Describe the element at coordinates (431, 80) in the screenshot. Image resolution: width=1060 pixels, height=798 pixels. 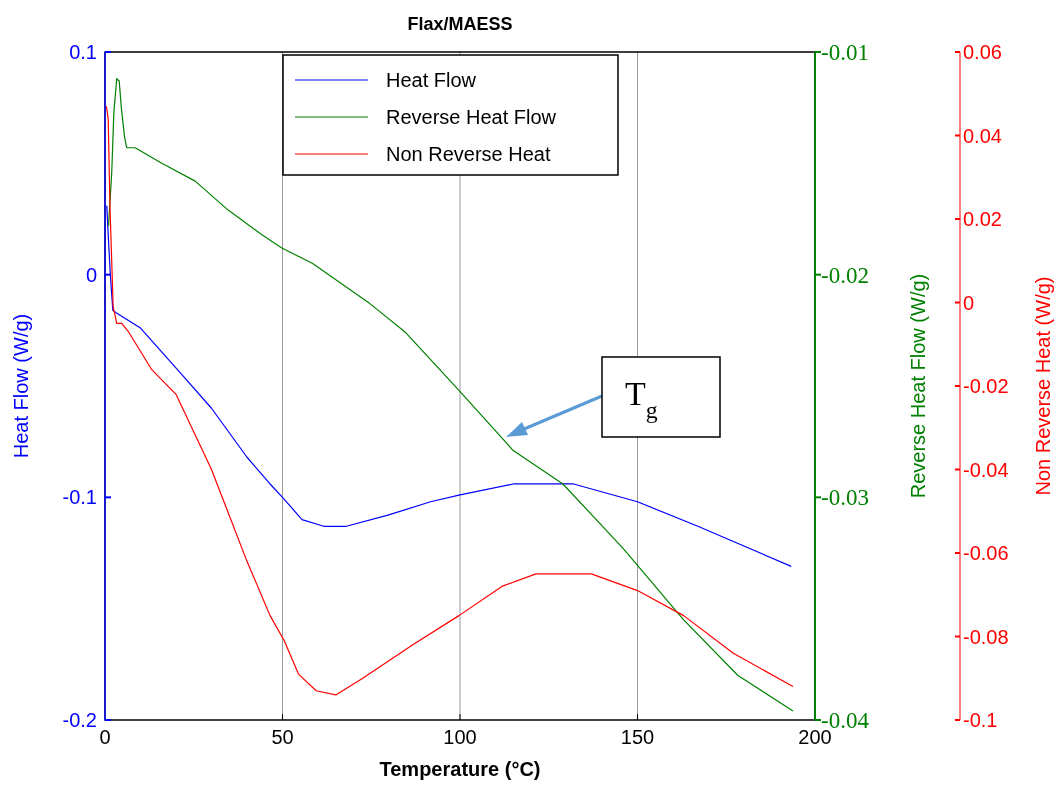
I see `legend-label: Heat Flow` at that location.